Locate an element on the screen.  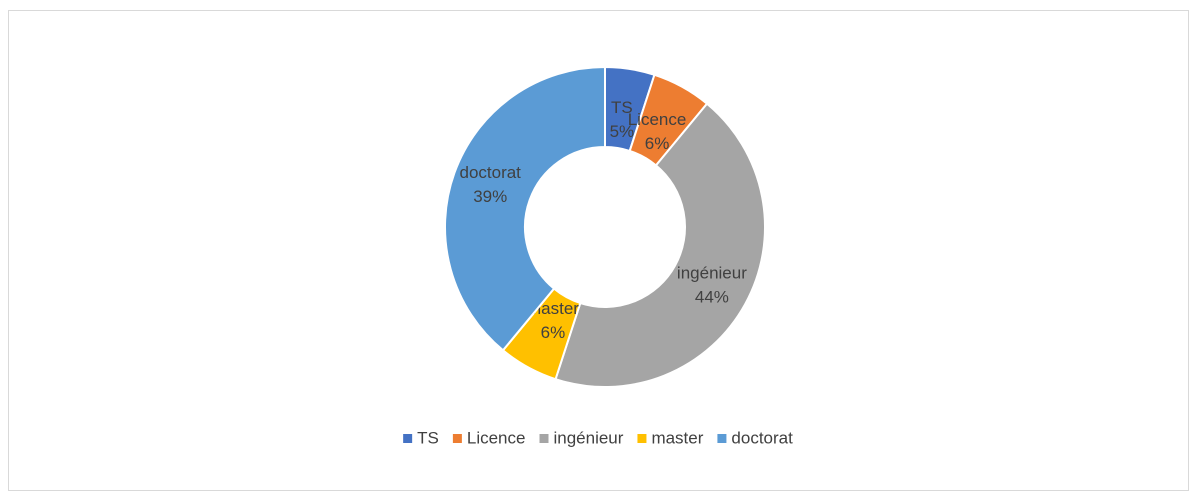
data-label-category: TS is located at coordinates (622, 107).